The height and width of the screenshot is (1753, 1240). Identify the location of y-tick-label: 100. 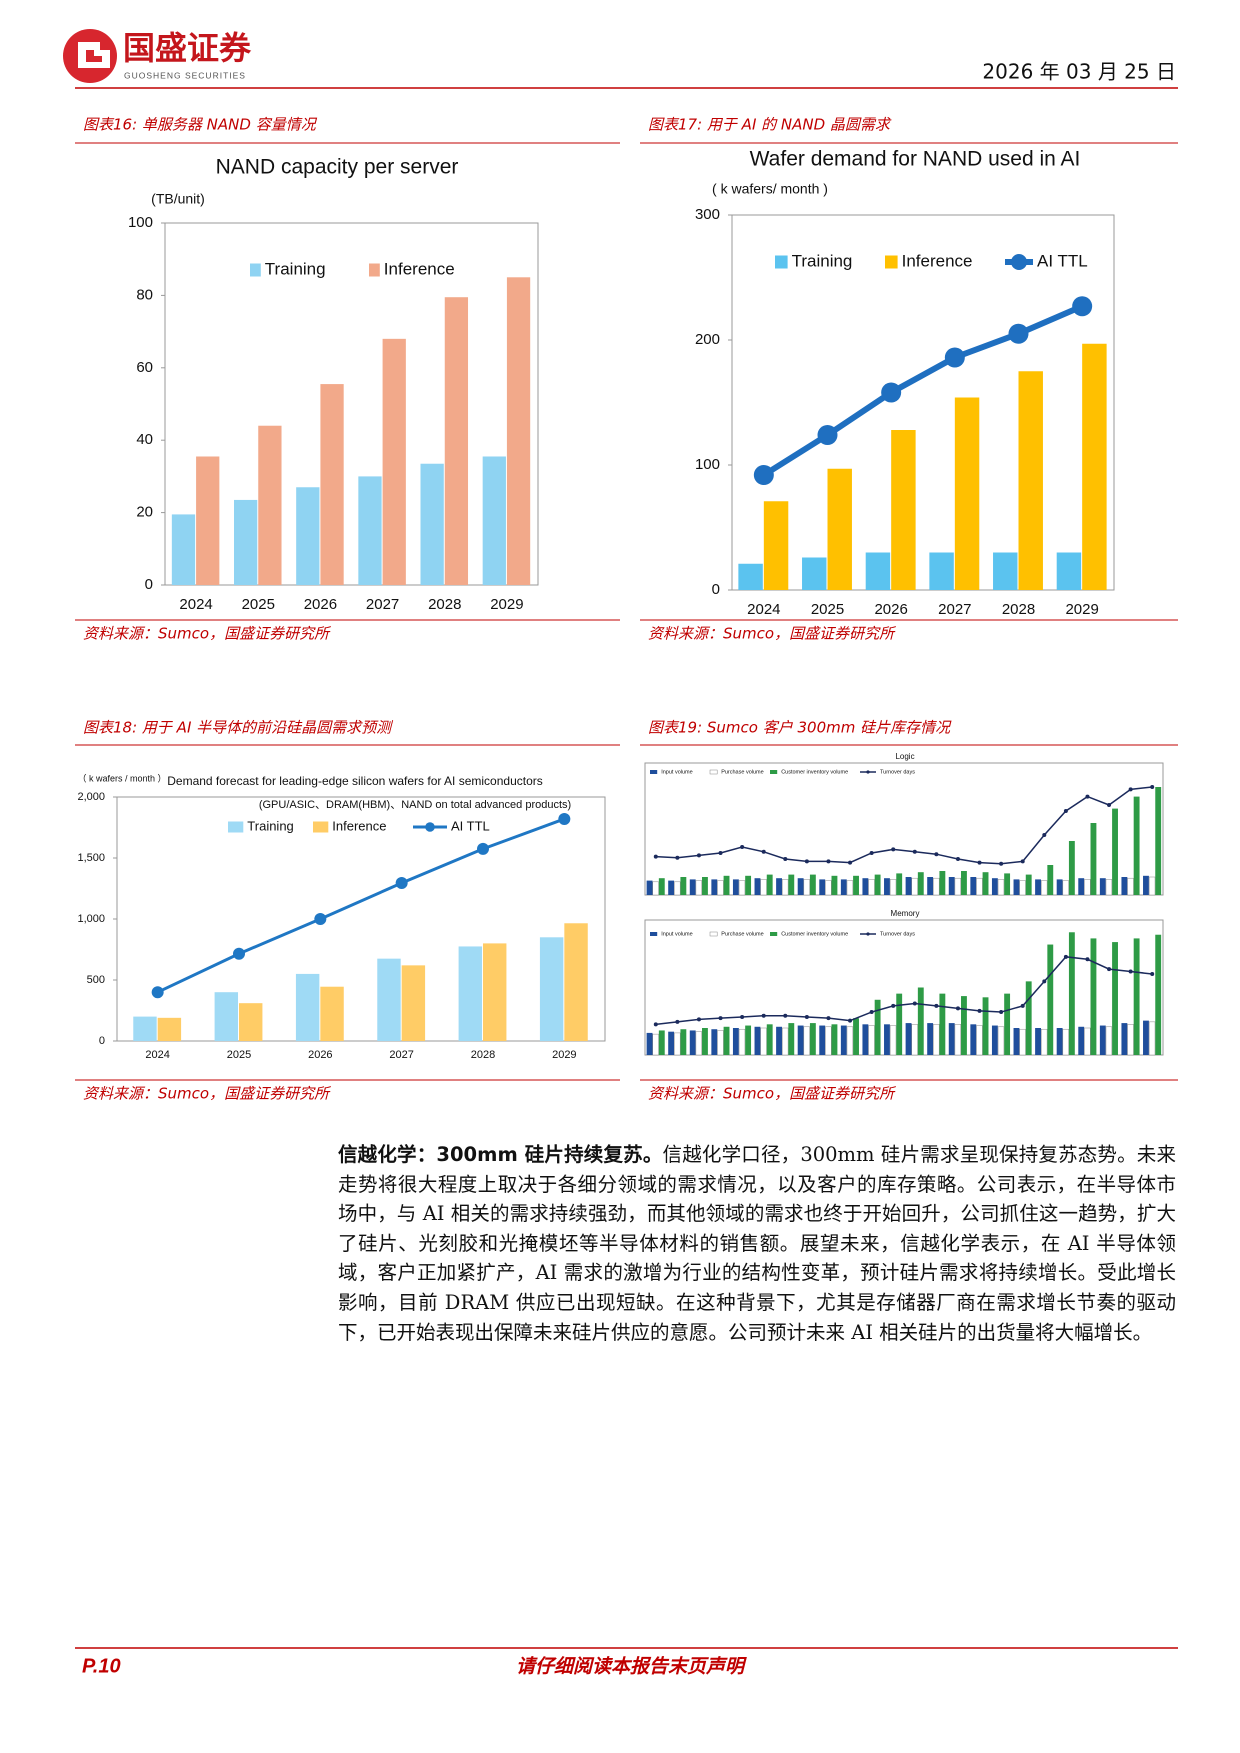
(140, 222).